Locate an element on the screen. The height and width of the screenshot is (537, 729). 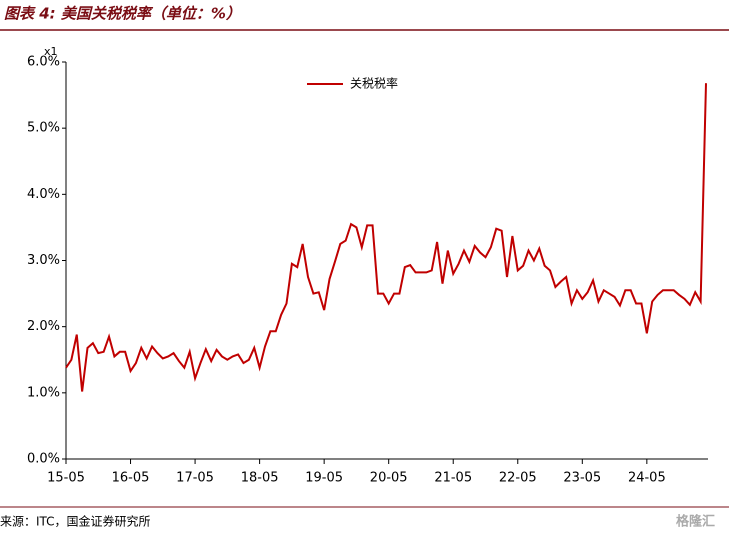
x-tick-label: 22-05 is located at coordinates (518, 478).